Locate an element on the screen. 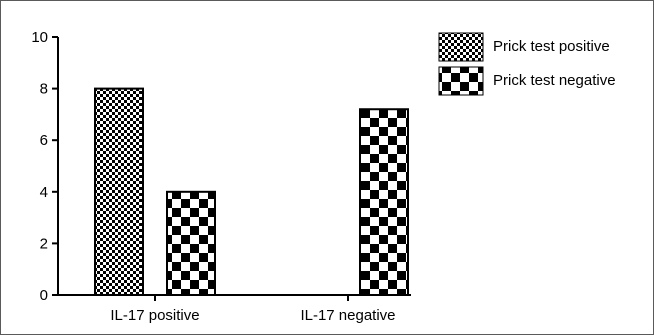 This screenshot has width=654, height=335. x-tick-label: IL-17 negative is located at coordinates (347, 315).